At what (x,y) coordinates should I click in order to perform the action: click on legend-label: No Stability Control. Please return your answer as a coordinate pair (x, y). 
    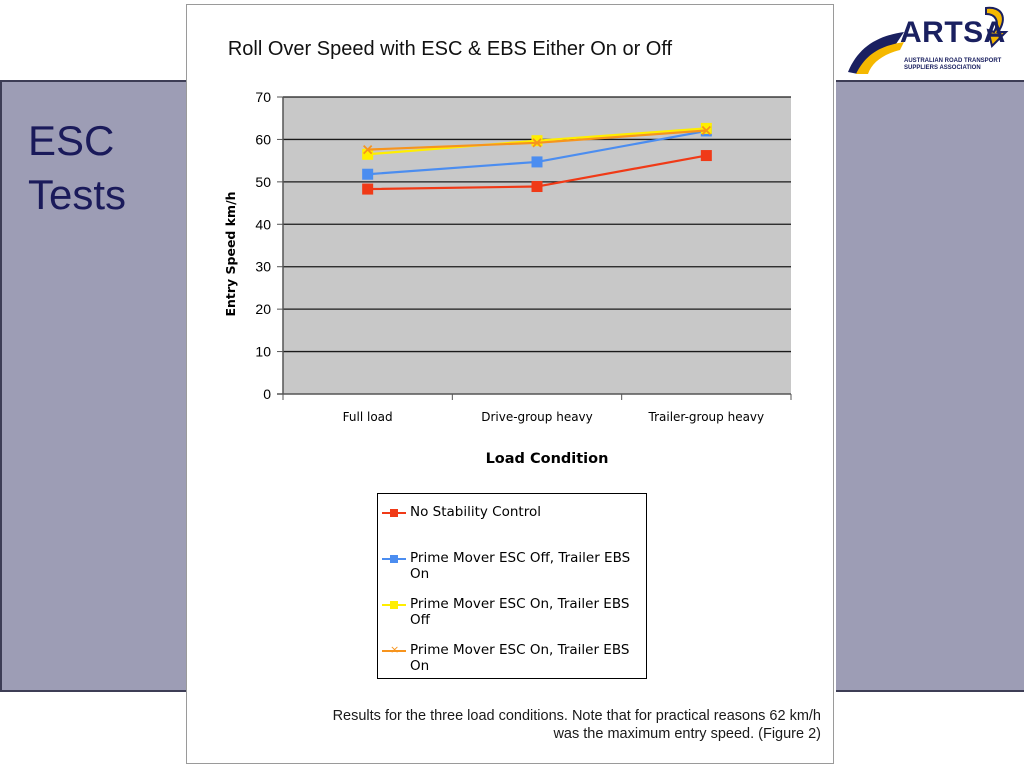
    Looking at the image, I should click on (475, 512).